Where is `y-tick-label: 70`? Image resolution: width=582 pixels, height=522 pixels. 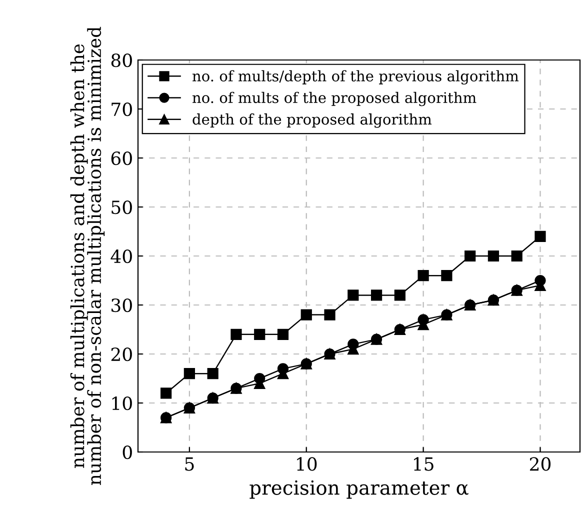 y-tick-label: 70 is located at coordinates (122, 109).